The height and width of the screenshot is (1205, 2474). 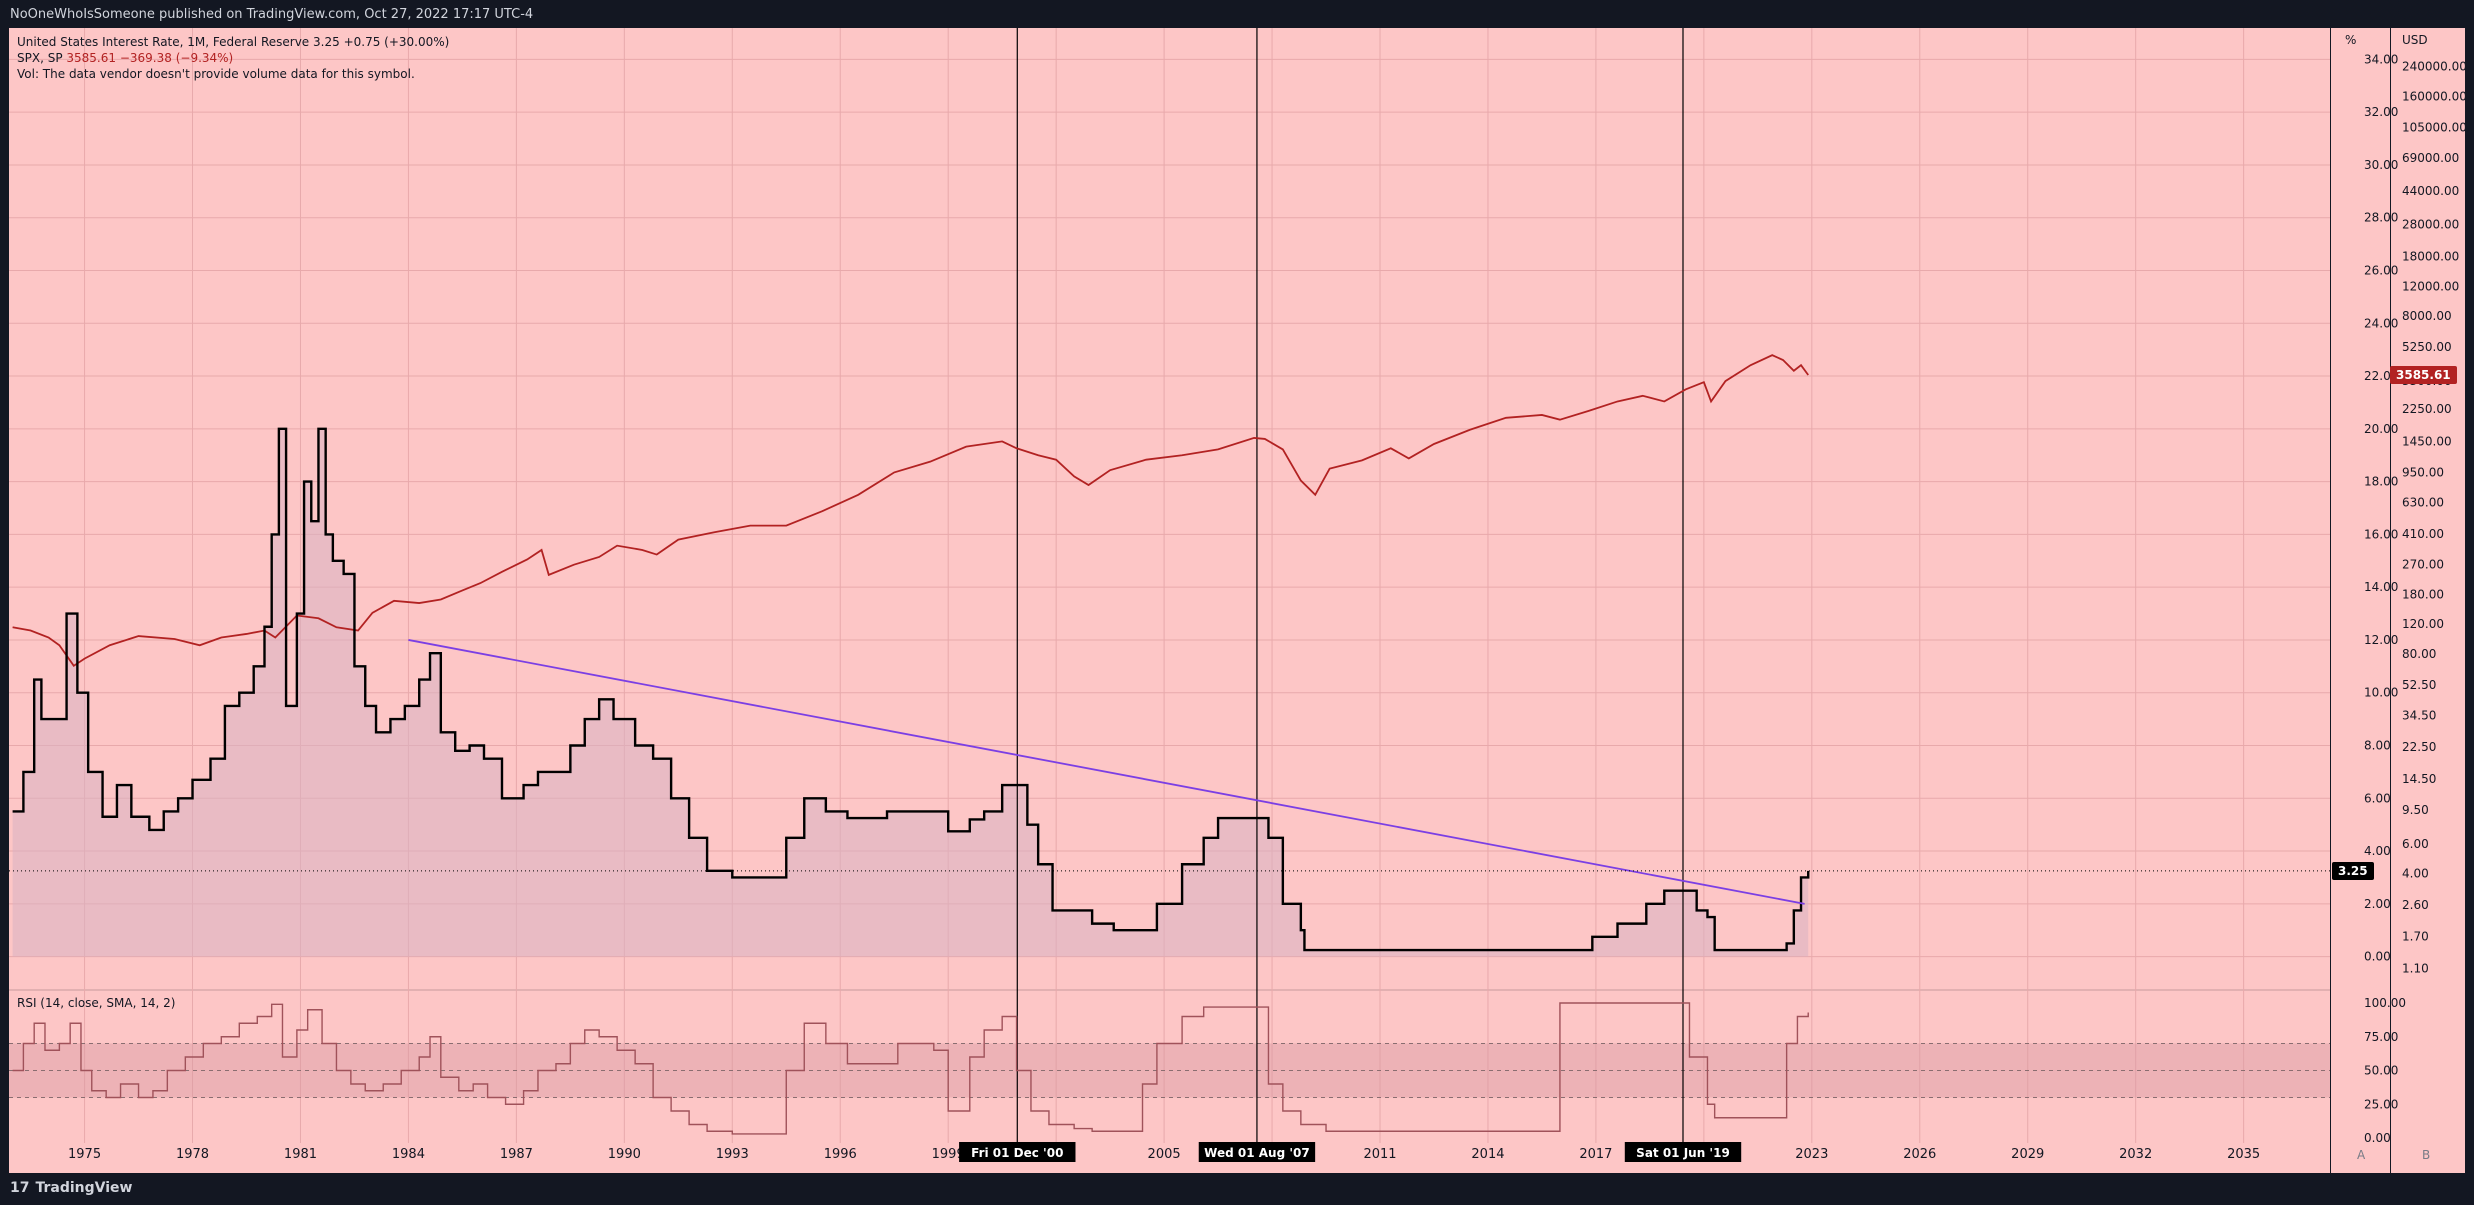 What do you see at coordinates (2381, 1037) in the screenshot?
I see `rsi-tick-label: 75.00` at bounding box center [2381, 1037].